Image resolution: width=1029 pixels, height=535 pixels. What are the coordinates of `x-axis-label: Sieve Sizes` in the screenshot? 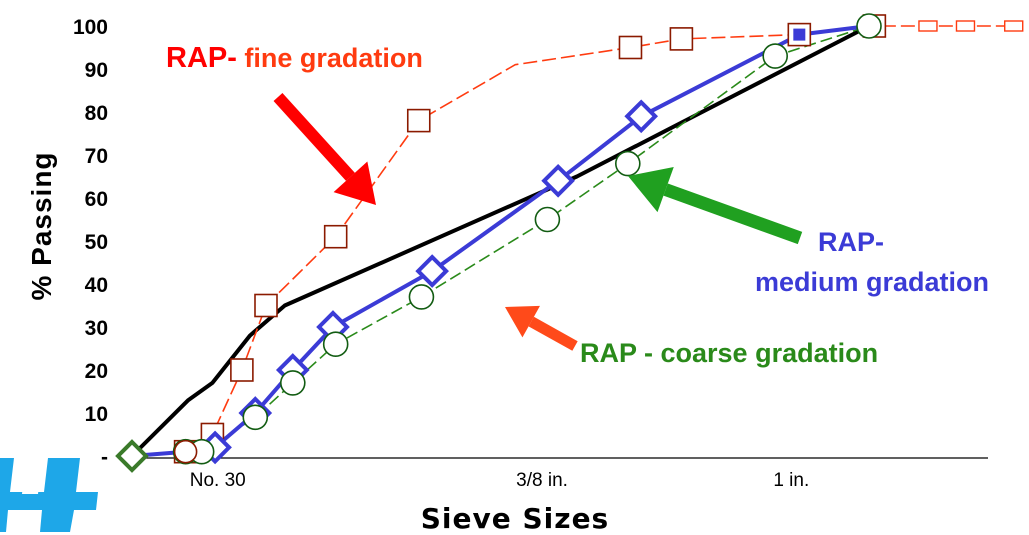 It's located at (515, 518).